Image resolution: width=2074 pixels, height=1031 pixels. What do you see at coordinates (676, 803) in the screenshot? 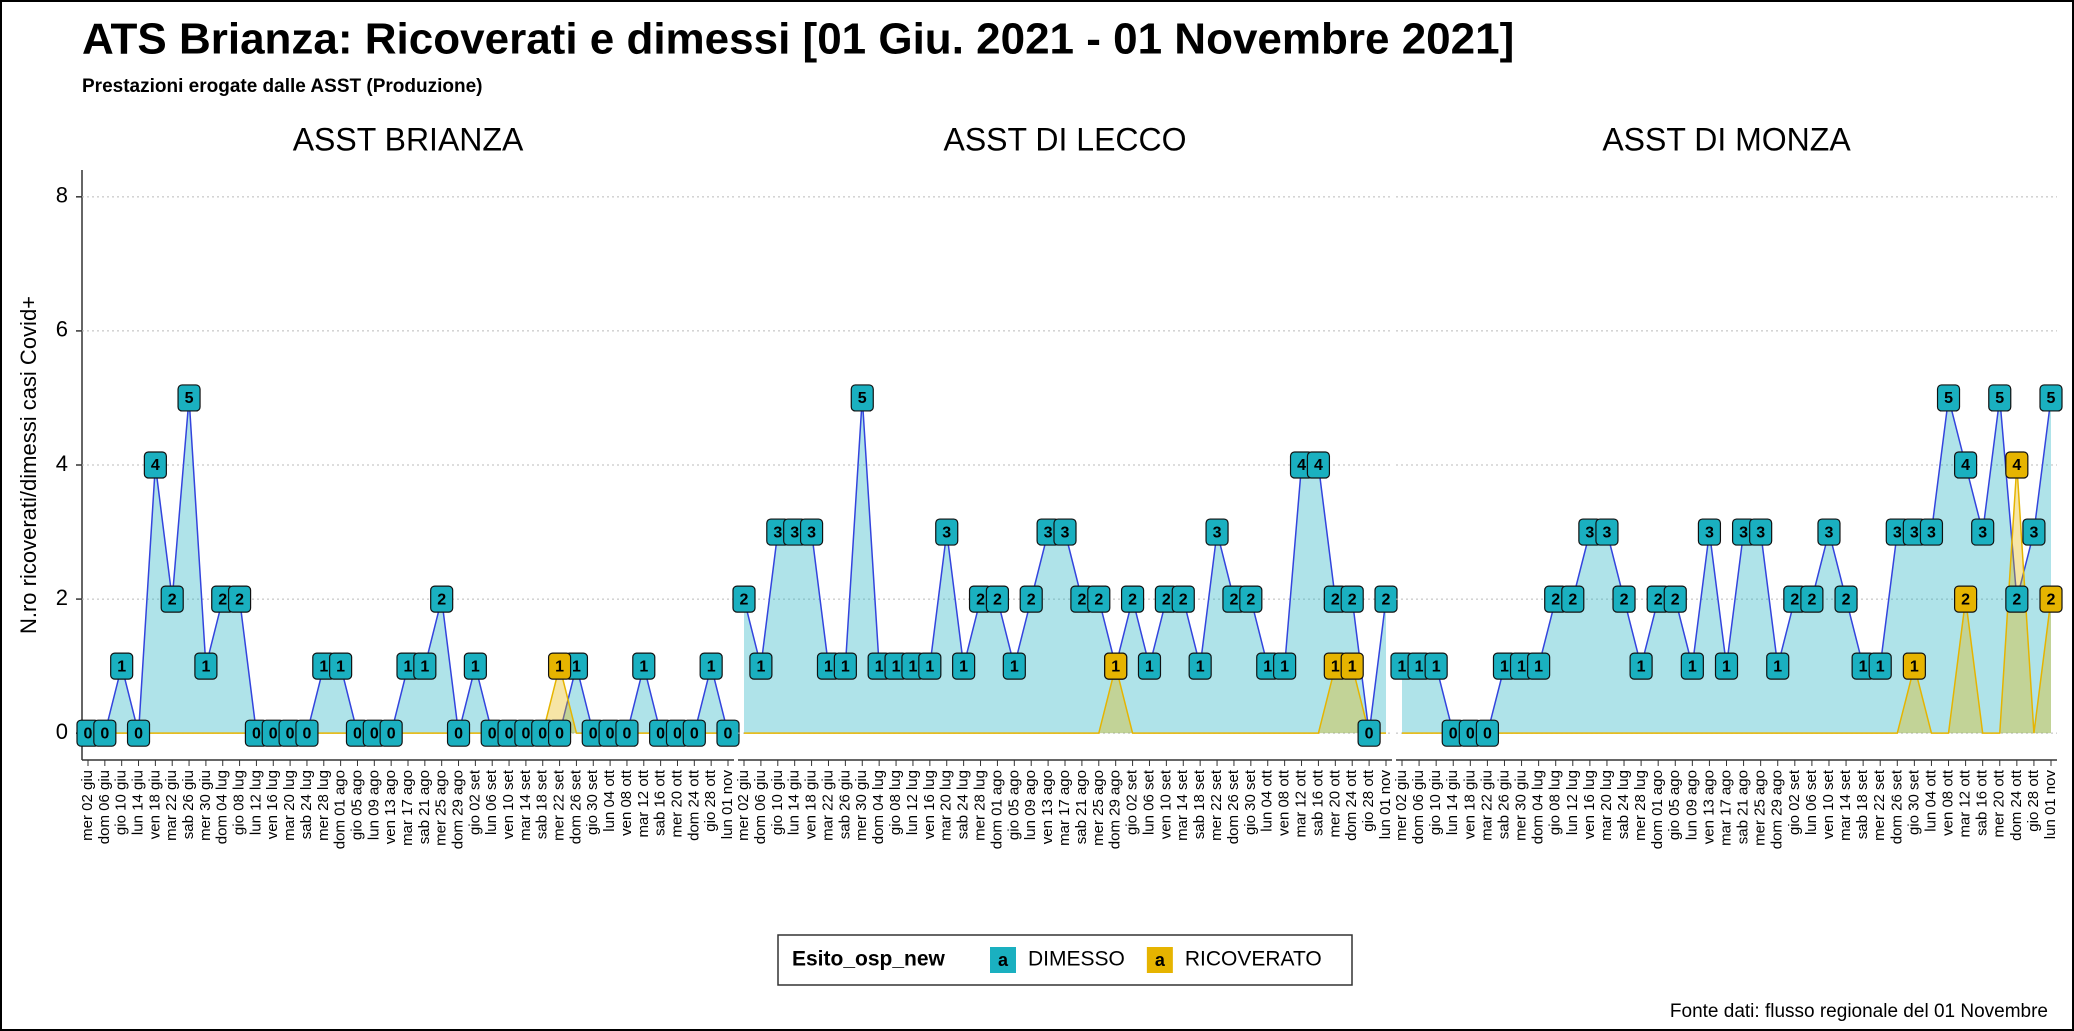
I see `x-tick-label: mer 20 ott` at bounding box center [676, 803].